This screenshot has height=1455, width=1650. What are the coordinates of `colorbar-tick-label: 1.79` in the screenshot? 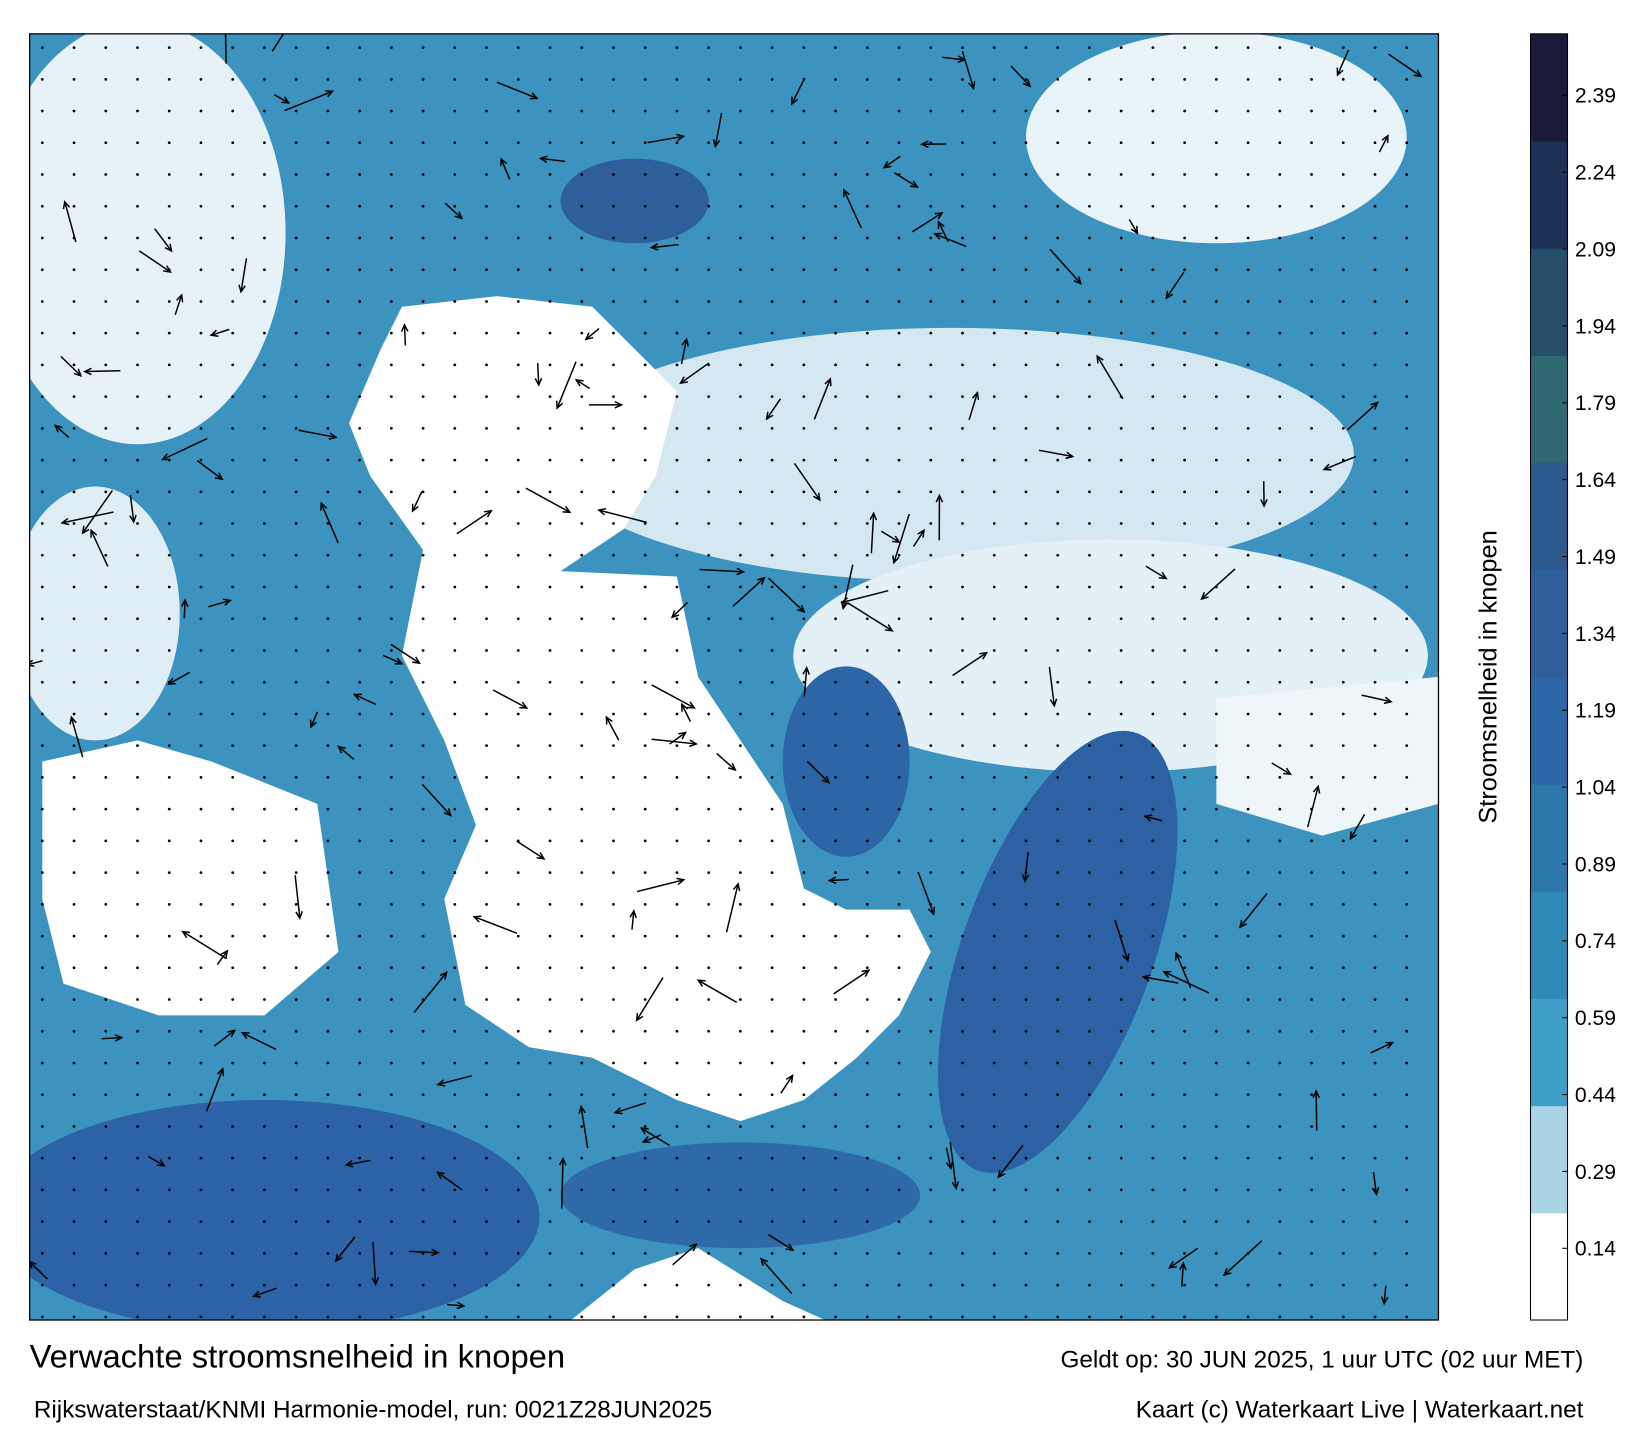 It's located at (1595, 403).